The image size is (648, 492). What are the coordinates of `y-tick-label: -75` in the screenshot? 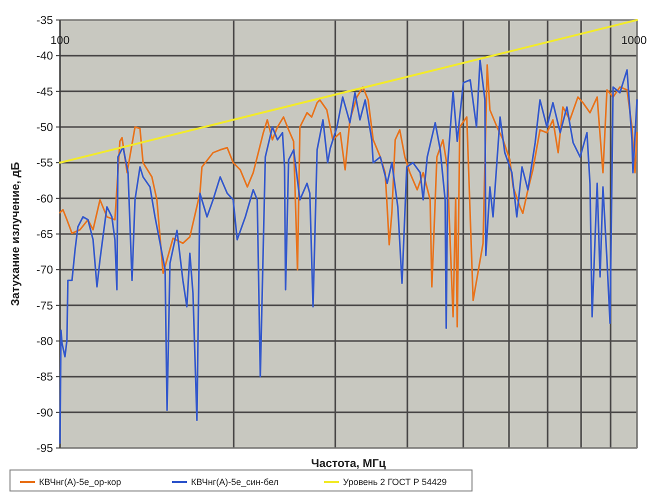 It's located at (44, 306).